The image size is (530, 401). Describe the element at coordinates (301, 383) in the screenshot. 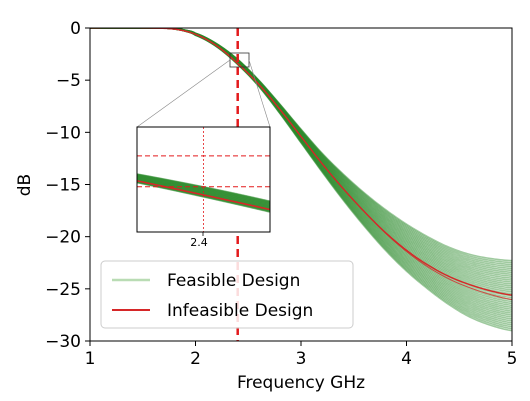

I see `x-axis-label: Frequency GHz` at that location.